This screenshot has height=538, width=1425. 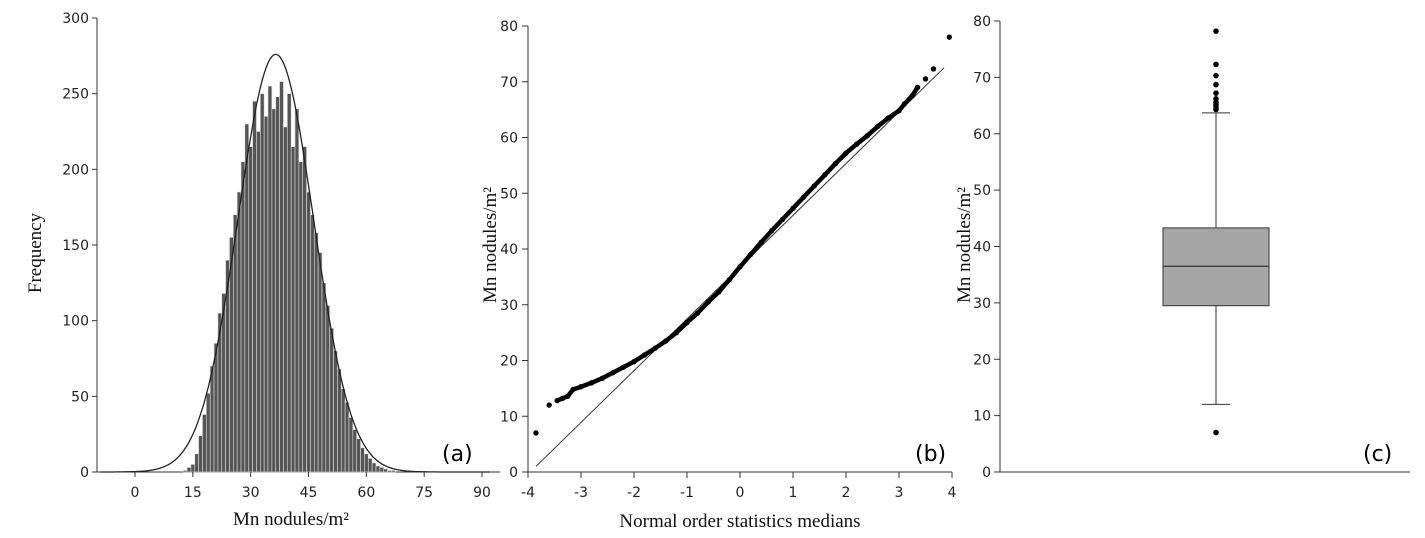 I want to click on a-y-tick-label: 300, so click(x=75, y=19).